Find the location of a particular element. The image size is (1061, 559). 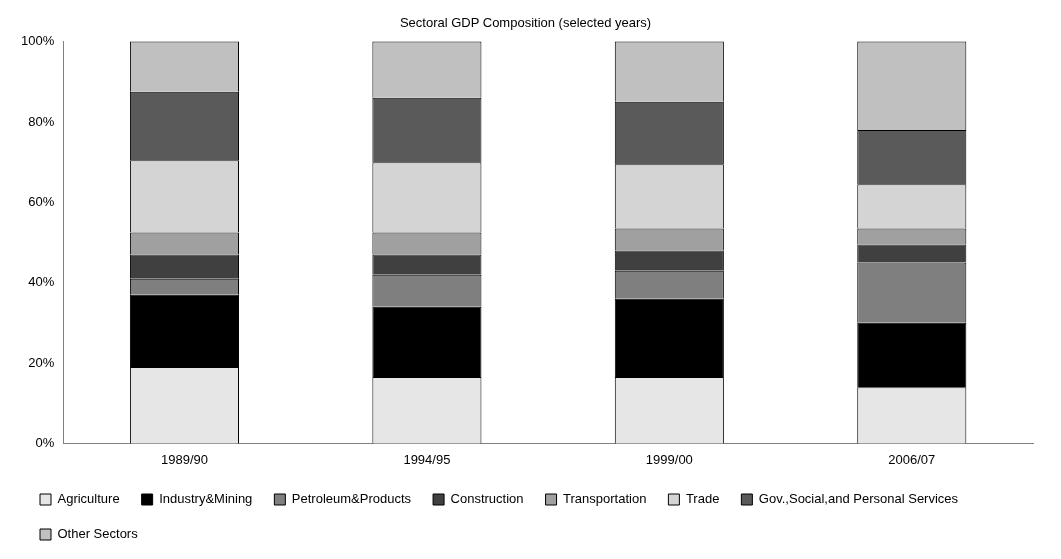

x-tick-label: 1999/00 is located at coordinates (669, 459).